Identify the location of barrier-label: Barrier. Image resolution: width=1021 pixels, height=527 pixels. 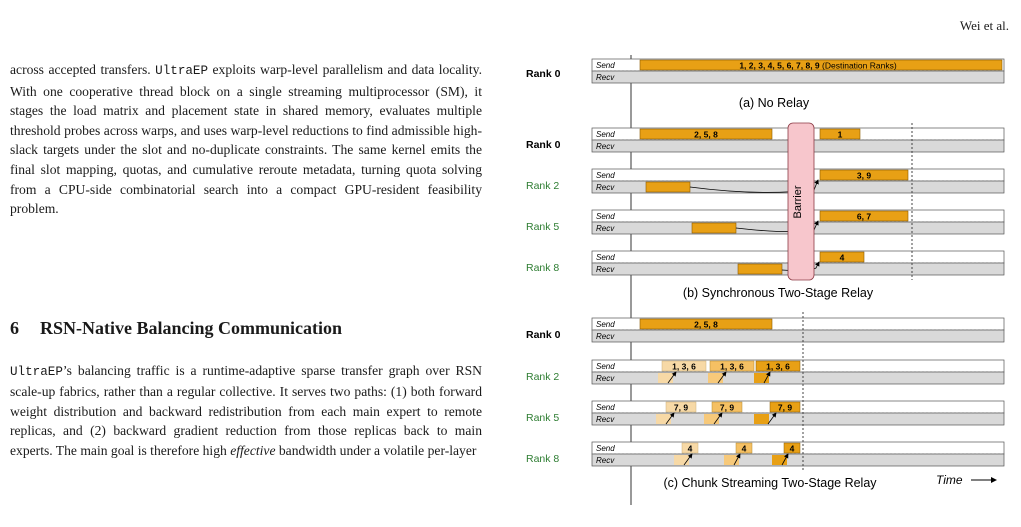
(798, 201).